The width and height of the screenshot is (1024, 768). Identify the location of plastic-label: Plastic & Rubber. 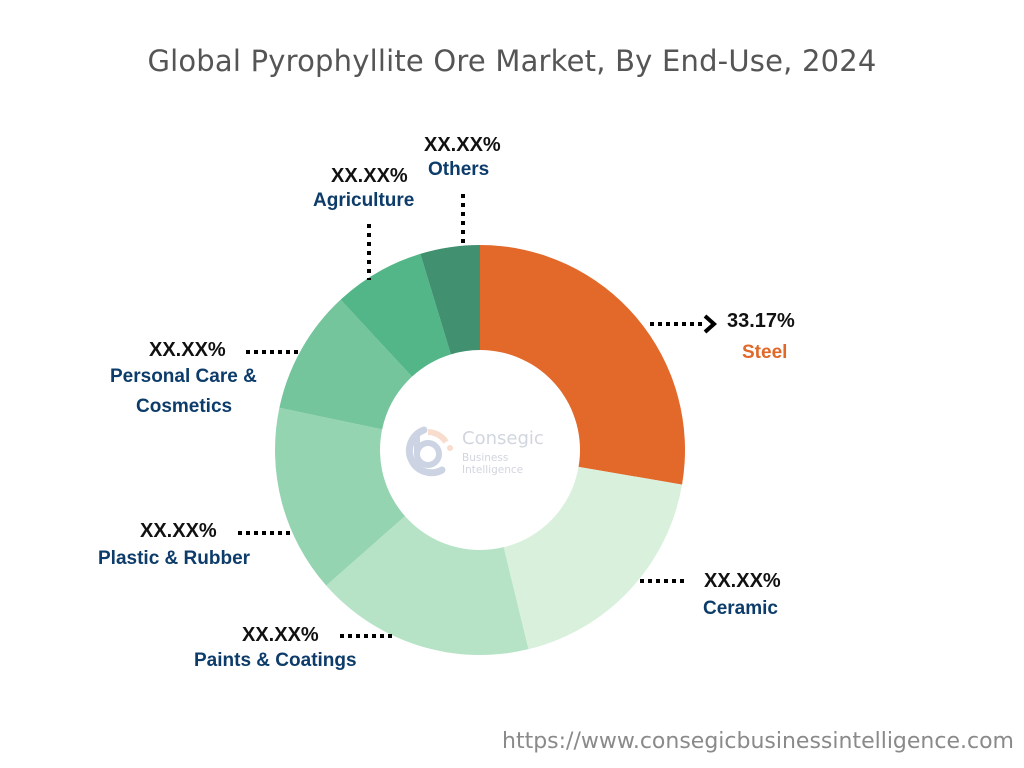
(174, 558).